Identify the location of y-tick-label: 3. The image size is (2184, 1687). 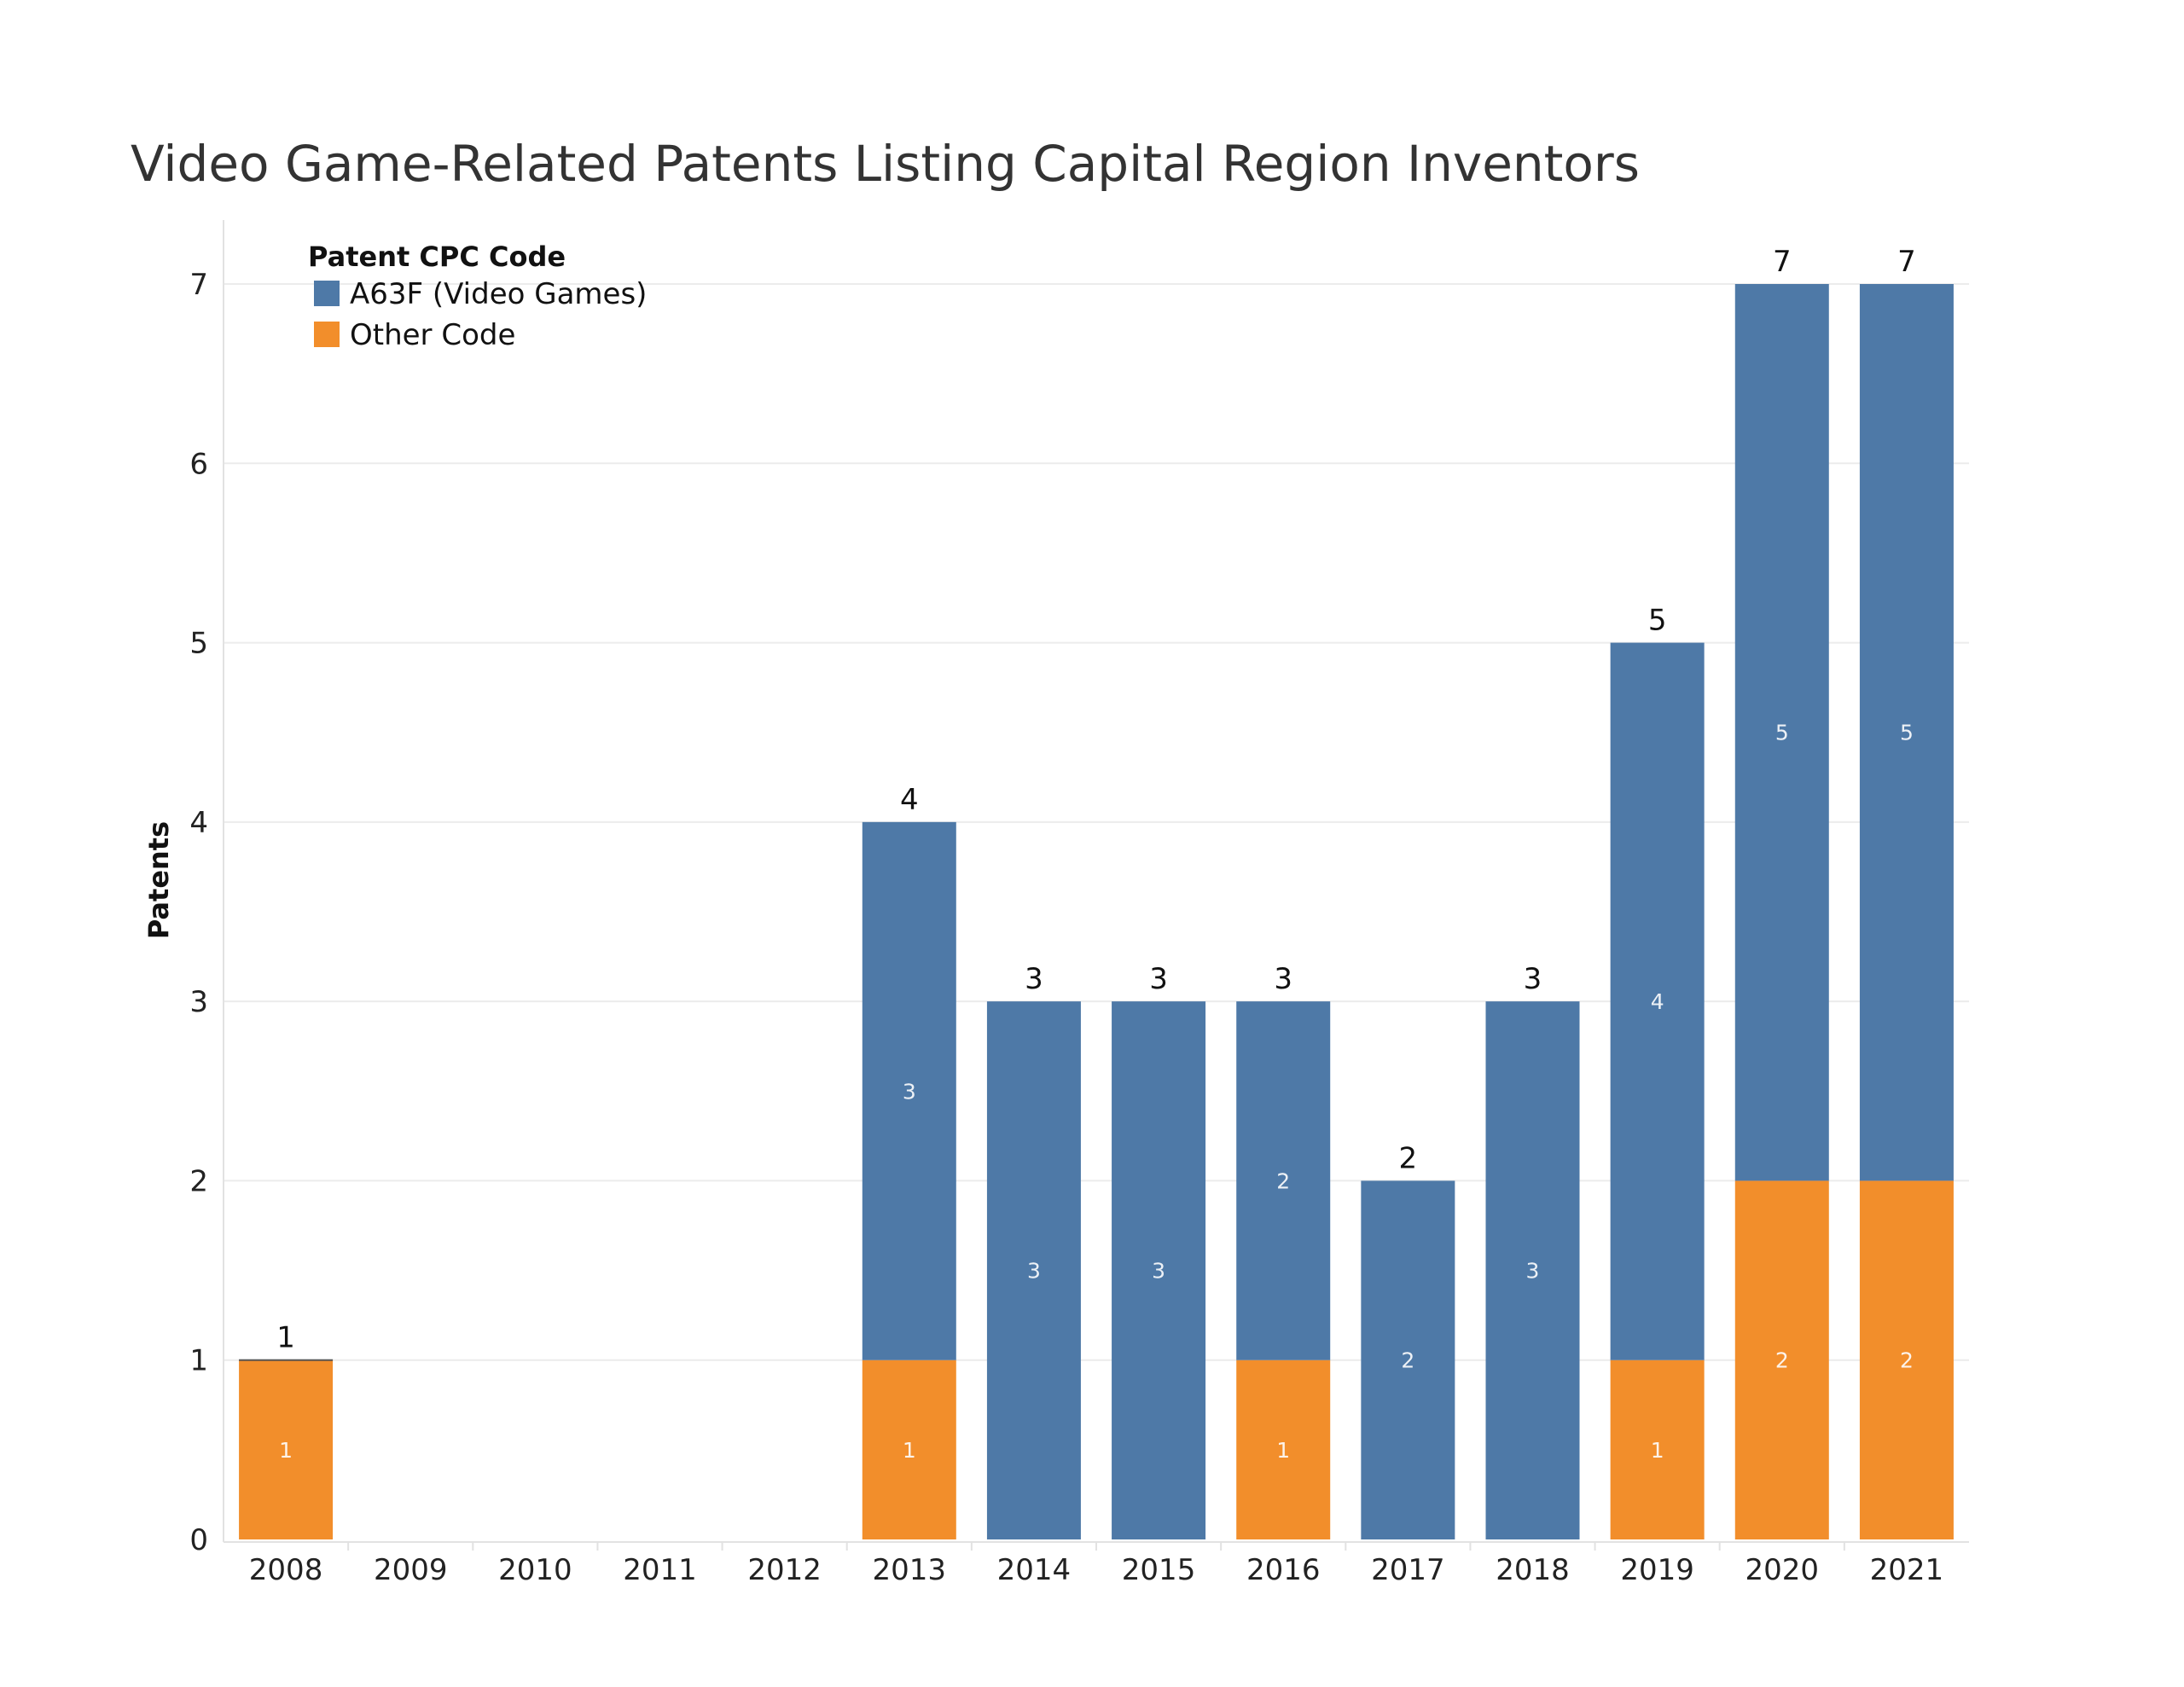
(198, 1002).